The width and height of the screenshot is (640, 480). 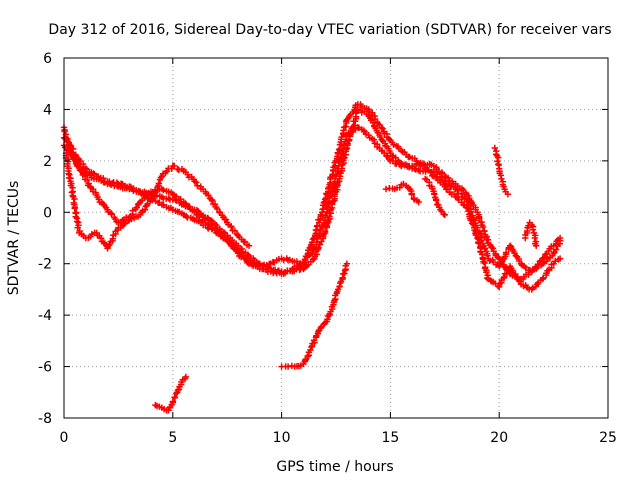 What do you see at coordinates (608, 438) in the screenshot?
I see `x-tick-label: 25` at bounding box center [608, 438].